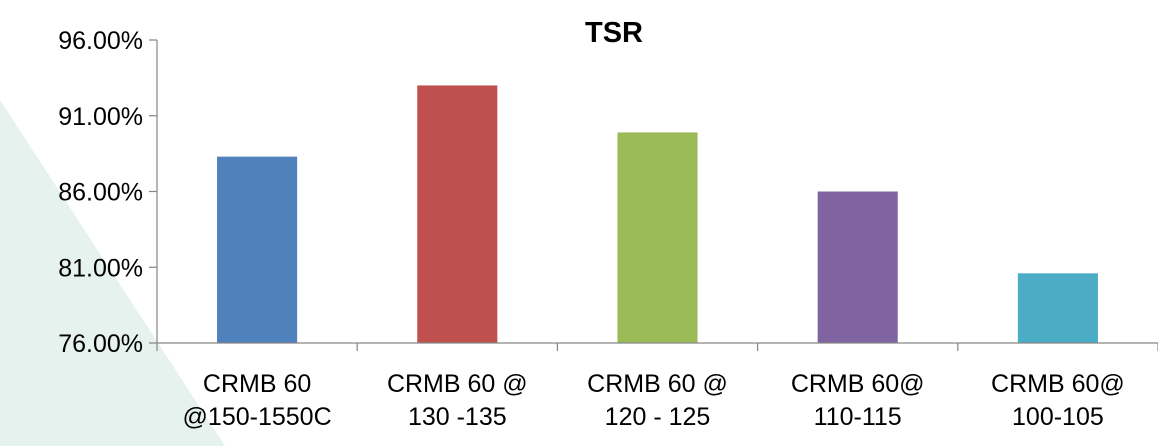 This screenshot has width=1158, height=446. I want to click on x-tick-label: CRMB 60 @120 - 125, so click(657, 400).